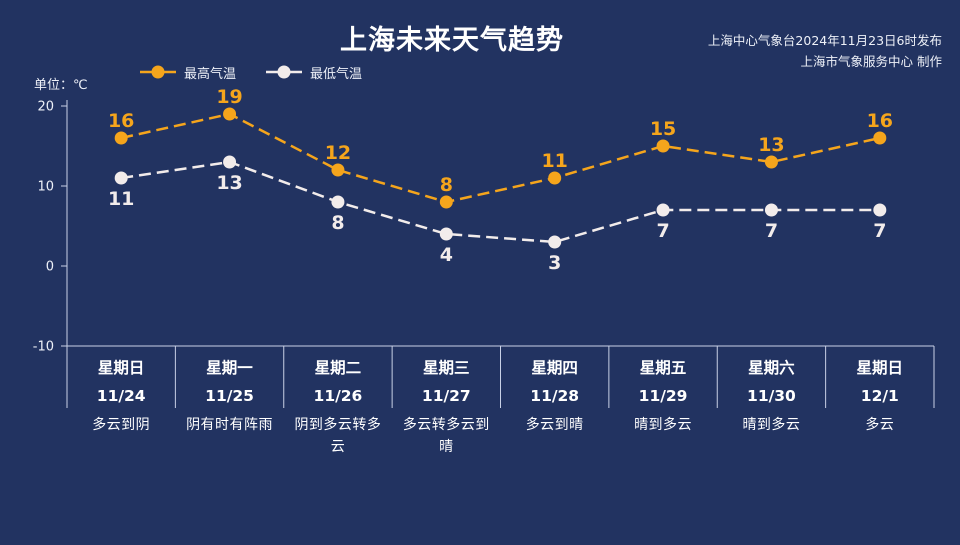  I want to click on legend-marker-low, so click(284, 72).